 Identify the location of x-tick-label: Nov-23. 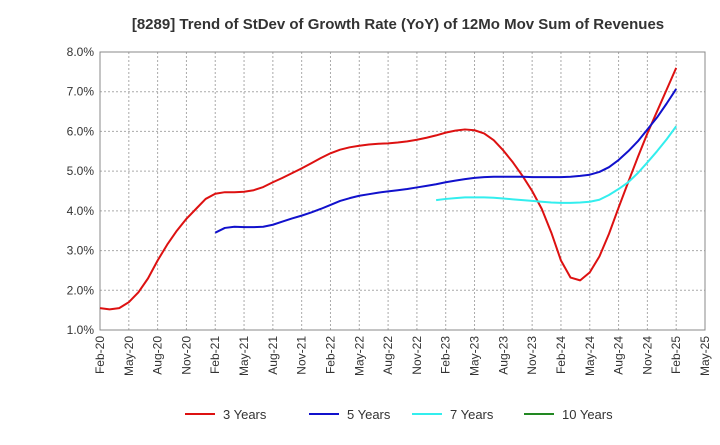
(532, 355).